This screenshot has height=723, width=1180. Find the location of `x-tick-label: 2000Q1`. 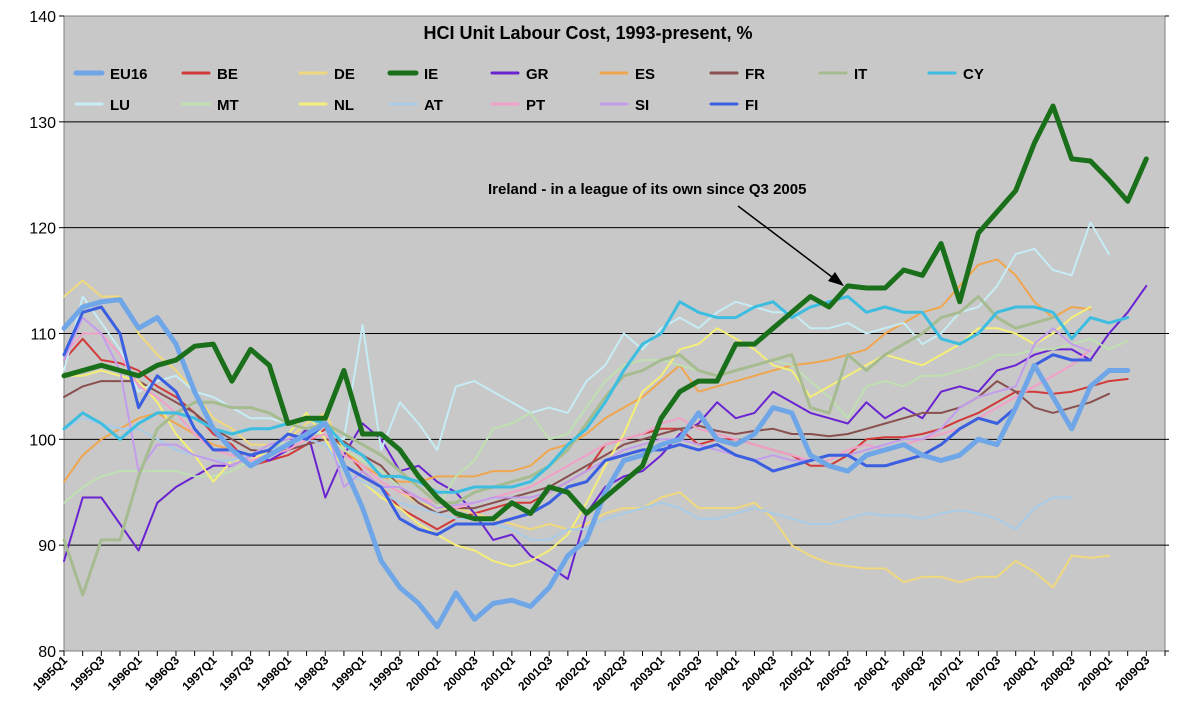

x-tick-label: 2000Q1 is located at coordinates (423, 673).